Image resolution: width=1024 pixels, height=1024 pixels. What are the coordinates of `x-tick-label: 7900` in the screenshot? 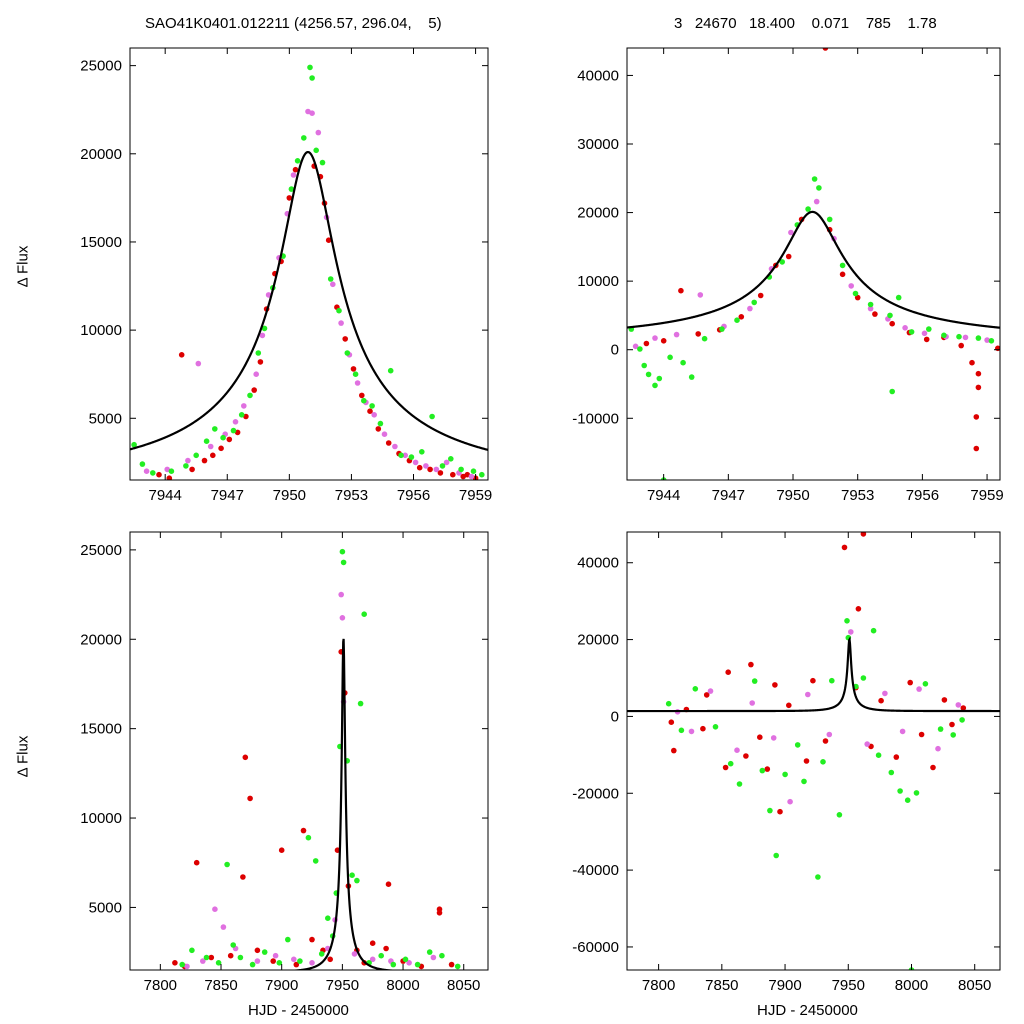 It's located at (281, 985).